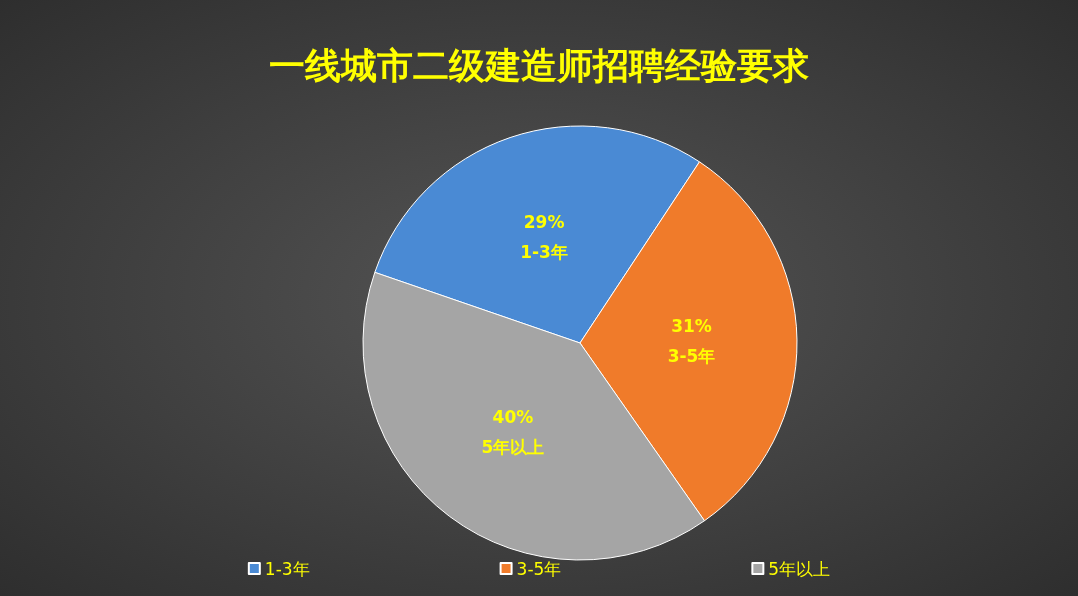  I want to click on slice-label: 3-5年, so click(691, 356).